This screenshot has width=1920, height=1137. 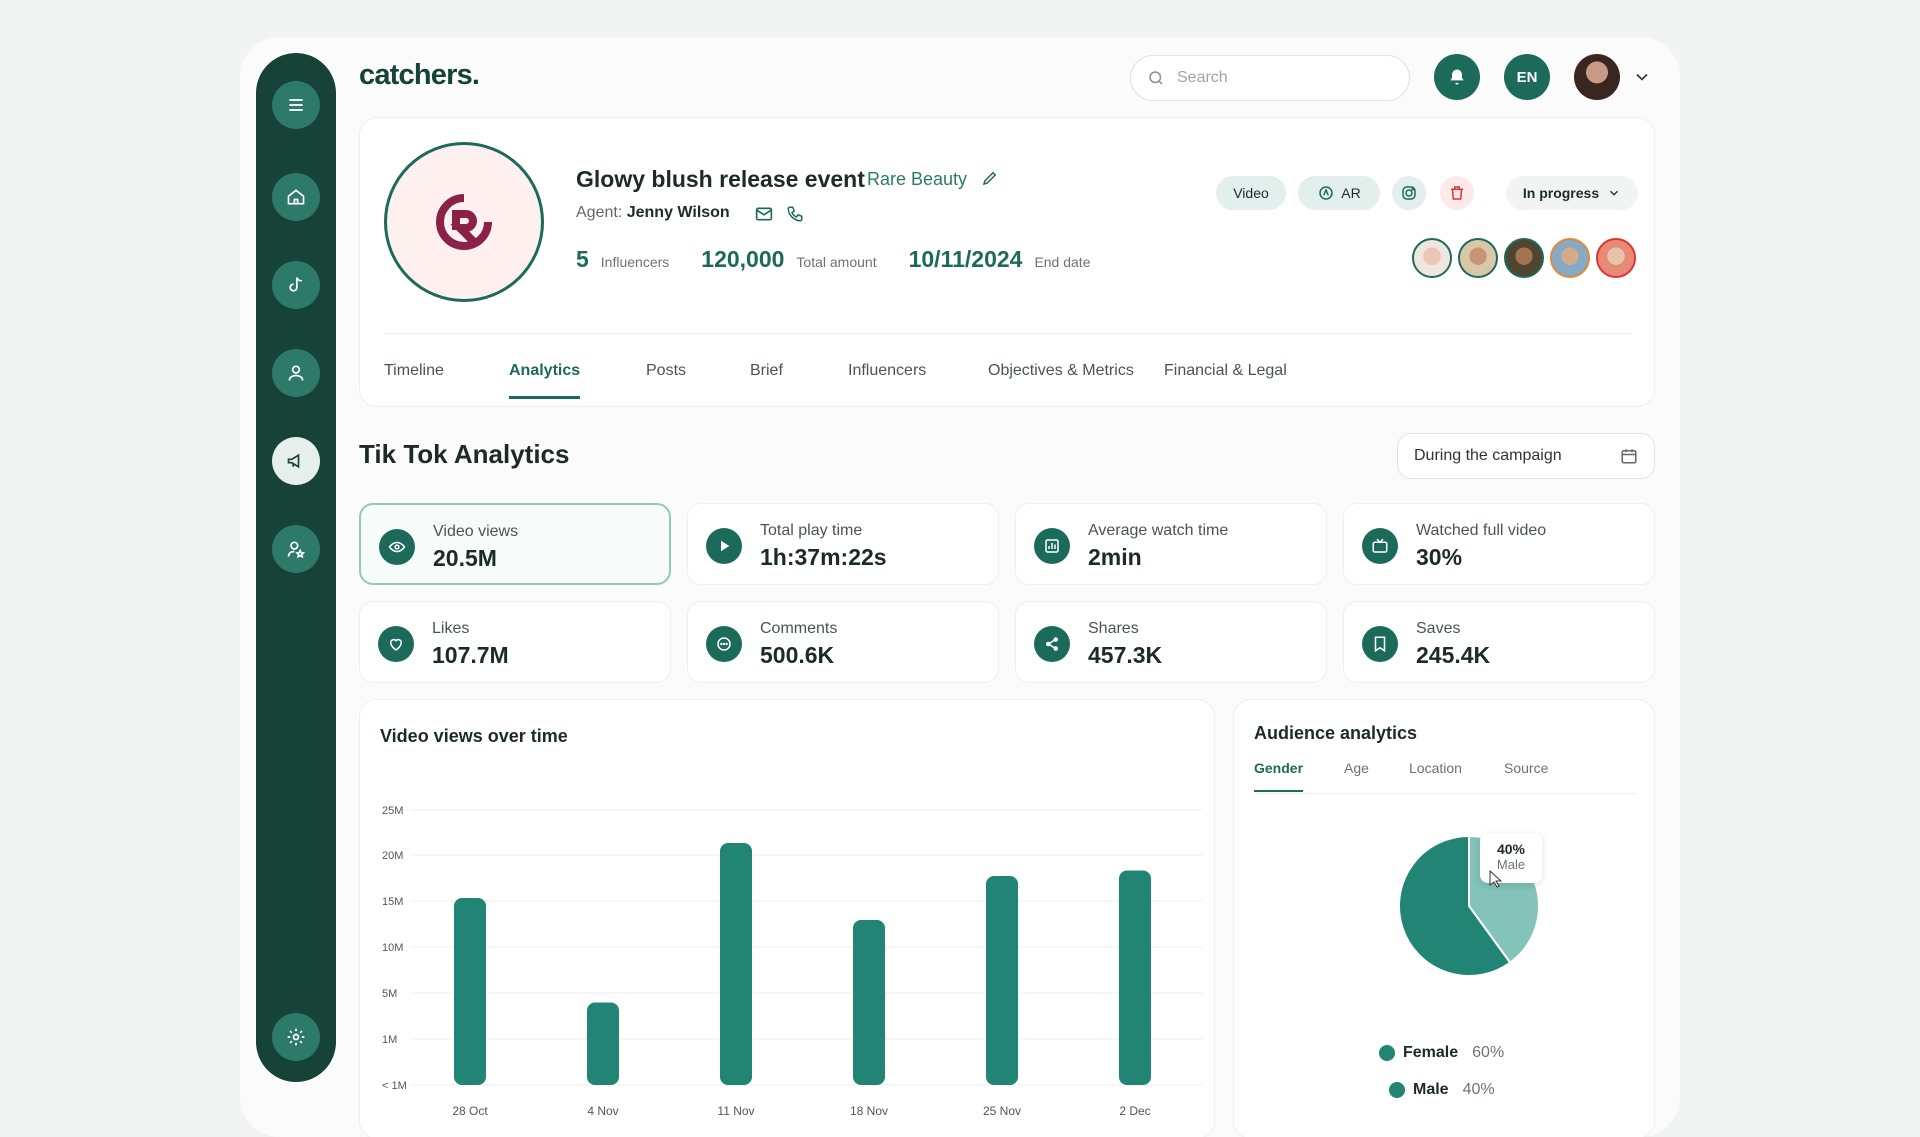 I want to click on ar-icon, so click(x=1326, y=193).